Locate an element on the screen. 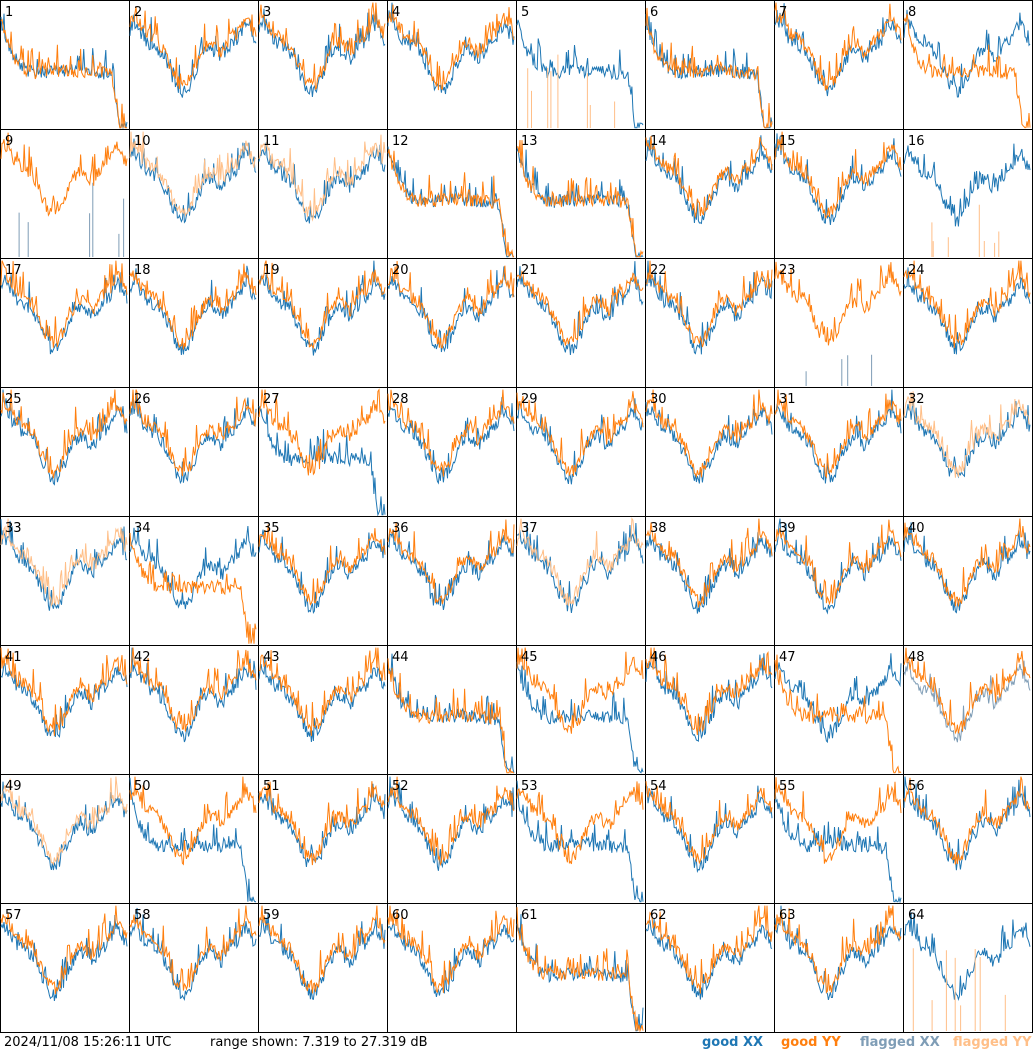  panel-number-label: 10 is located at coordinates (142, 141).